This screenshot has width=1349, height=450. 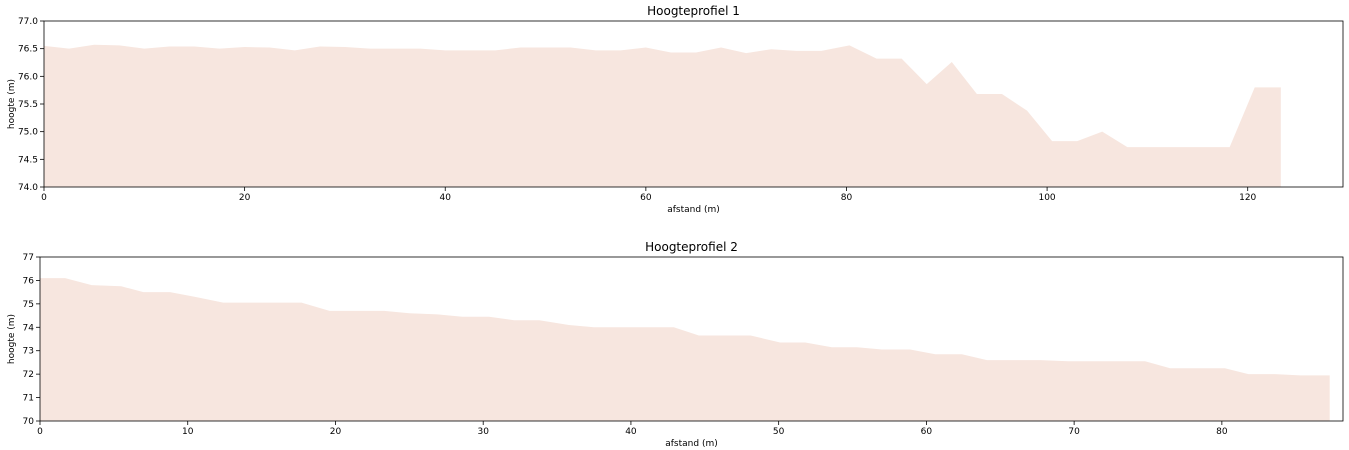 I want to click on chart-1-title: Hoogteprofiel 1, so click(x=693, y=11).